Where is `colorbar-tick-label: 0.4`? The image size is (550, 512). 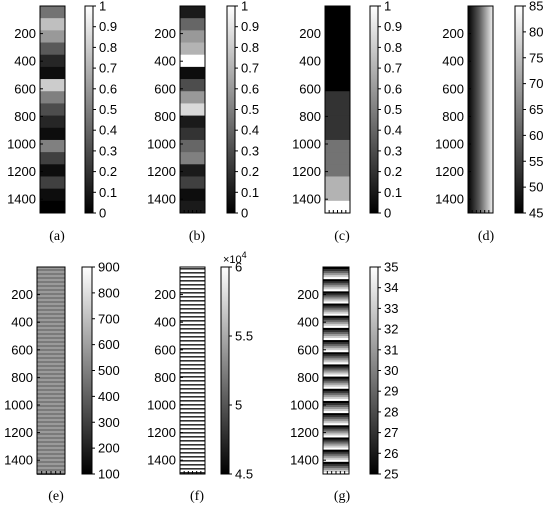 colorbar-tick-label: 0.4 is located at coordinates (108, 130).